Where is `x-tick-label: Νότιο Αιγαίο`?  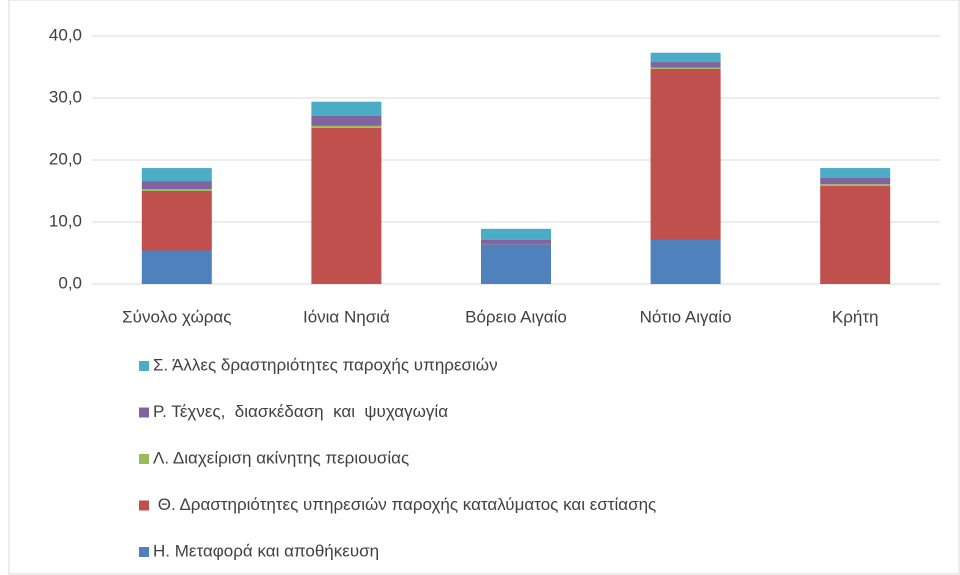
x-tick-label: Νότιο Αιγαίο is located at coordinates (686, 316).